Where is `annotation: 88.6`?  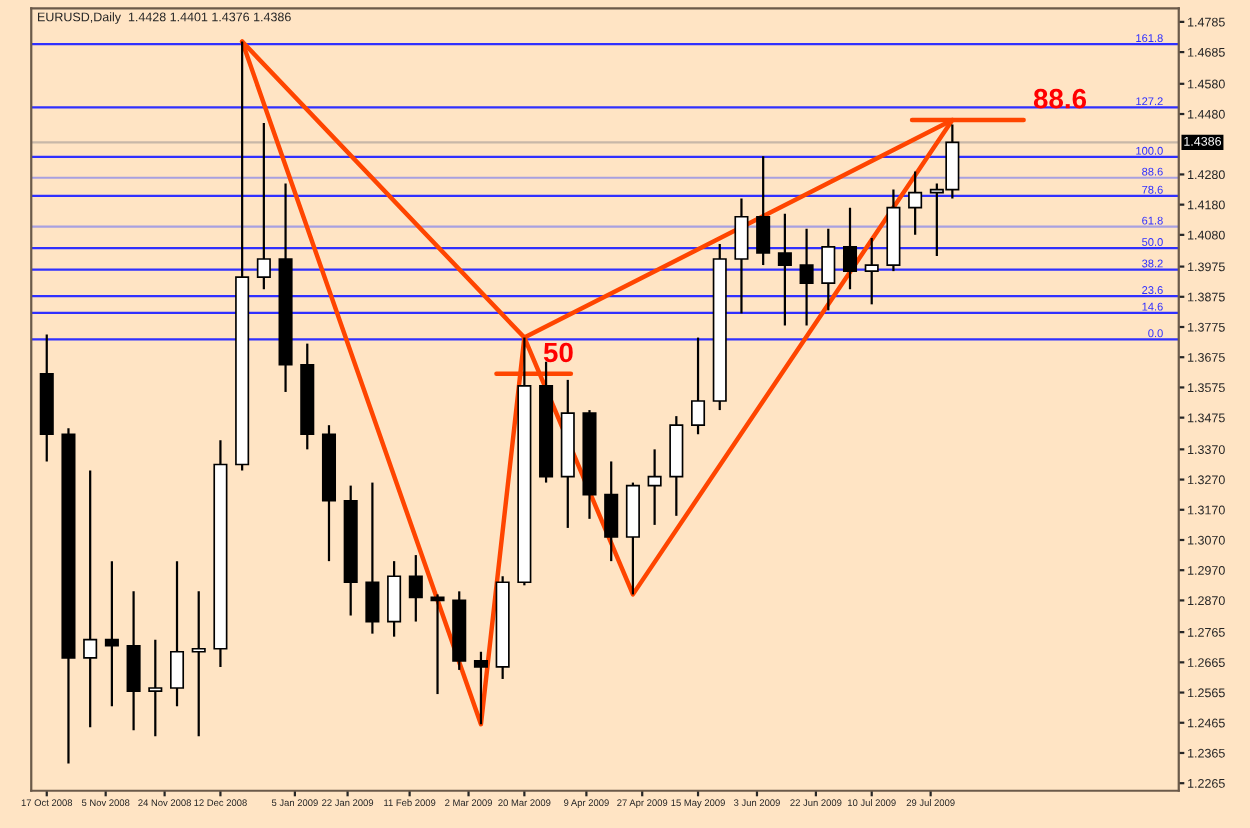 annotation: 88.6 is located at coordinates (1060, 98).